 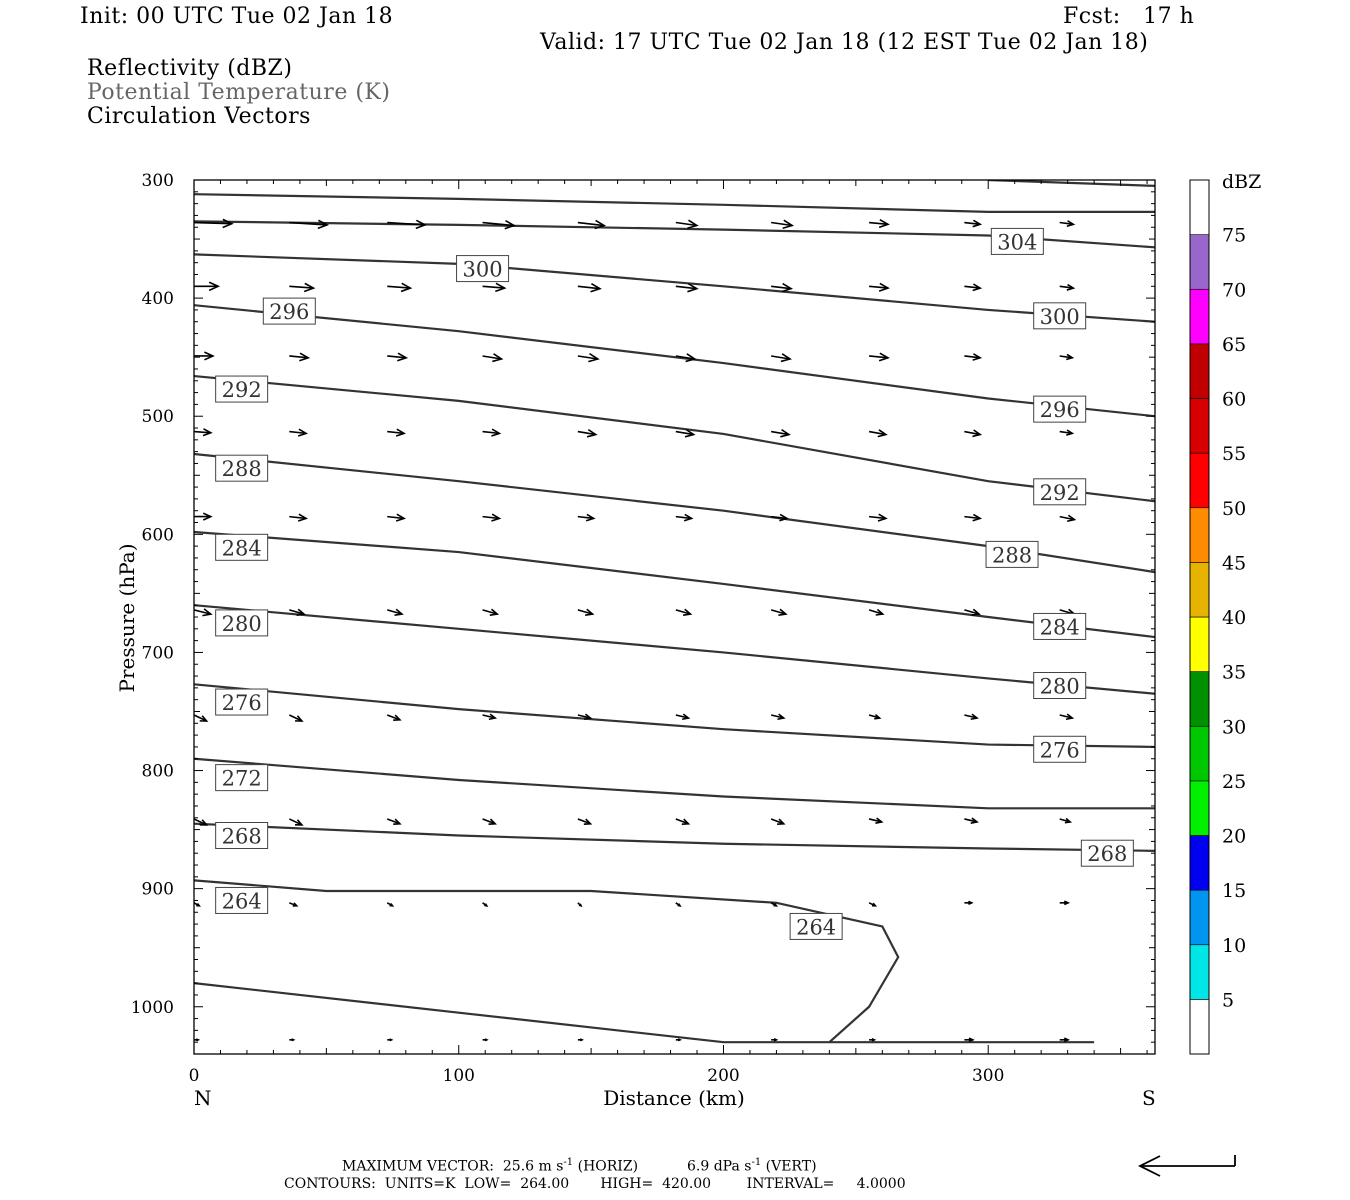 What do you see at coordinates (1234, 673) in the screenshot?
I see `colorbar-tick-label: 35` at bounding box center [1234, 673].